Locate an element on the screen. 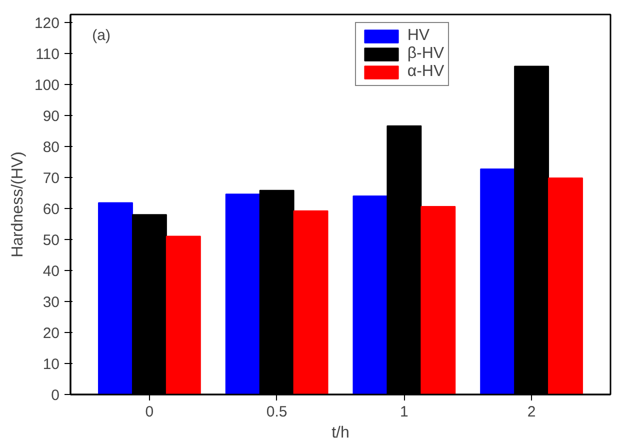 This screenshot has height=438, width=634. annotation: (a) is located at coordinates (101, 35).